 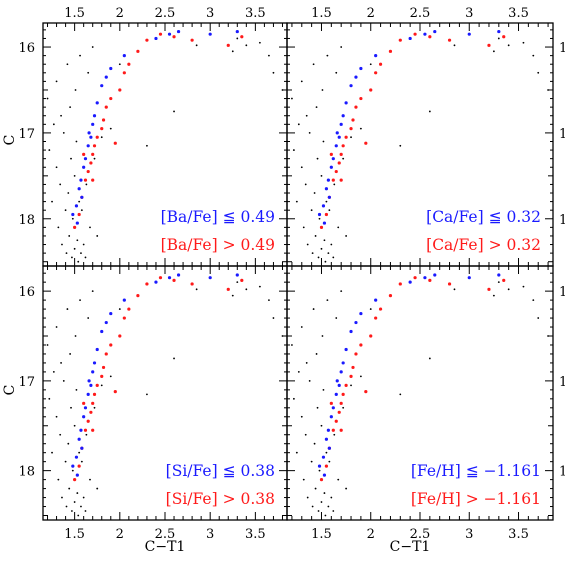 I want to click on x-axis-title: C−T1, so click(x=410, y=547).